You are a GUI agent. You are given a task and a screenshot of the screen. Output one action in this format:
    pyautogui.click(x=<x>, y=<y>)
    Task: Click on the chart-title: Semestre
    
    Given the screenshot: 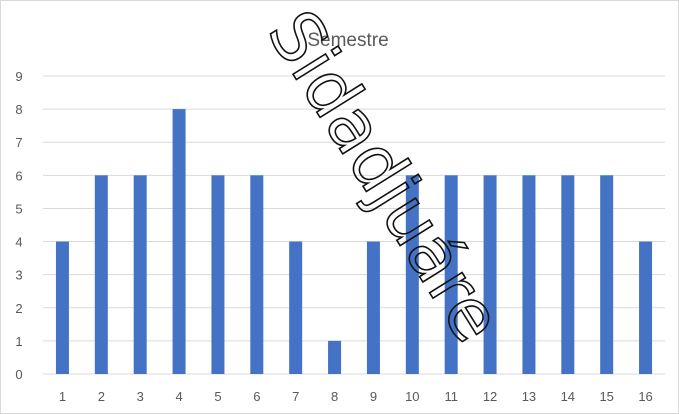 What is the action you would take?
    pyautogui.click(x=347, y=40)
    